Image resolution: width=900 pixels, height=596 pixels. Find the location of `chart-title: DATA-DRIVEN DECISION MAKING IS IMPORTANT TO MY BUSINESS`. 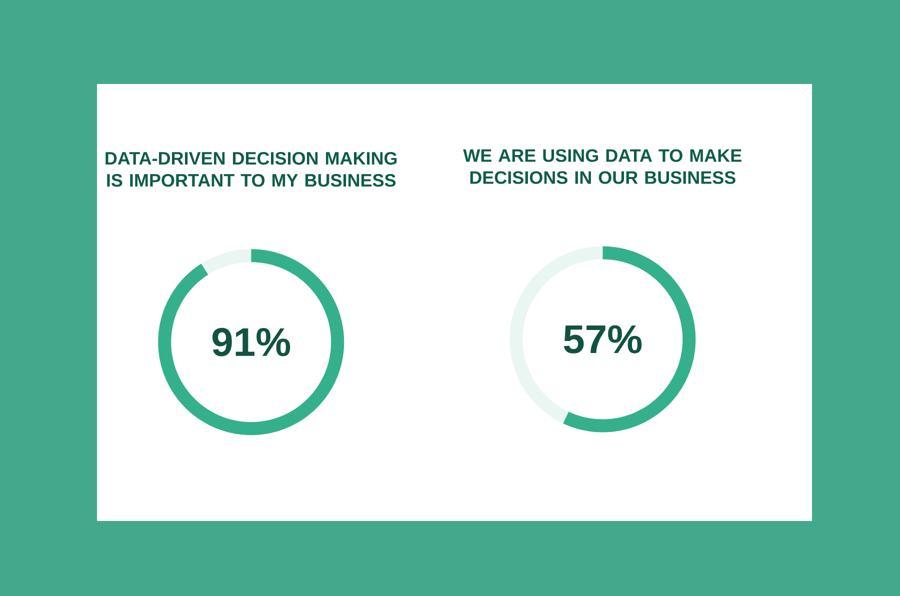

chart-title: DATA-DRIVEN DECISION MAKING IS IMPORTANT TO MY BUSINESS is located at coordinates (251, 169).